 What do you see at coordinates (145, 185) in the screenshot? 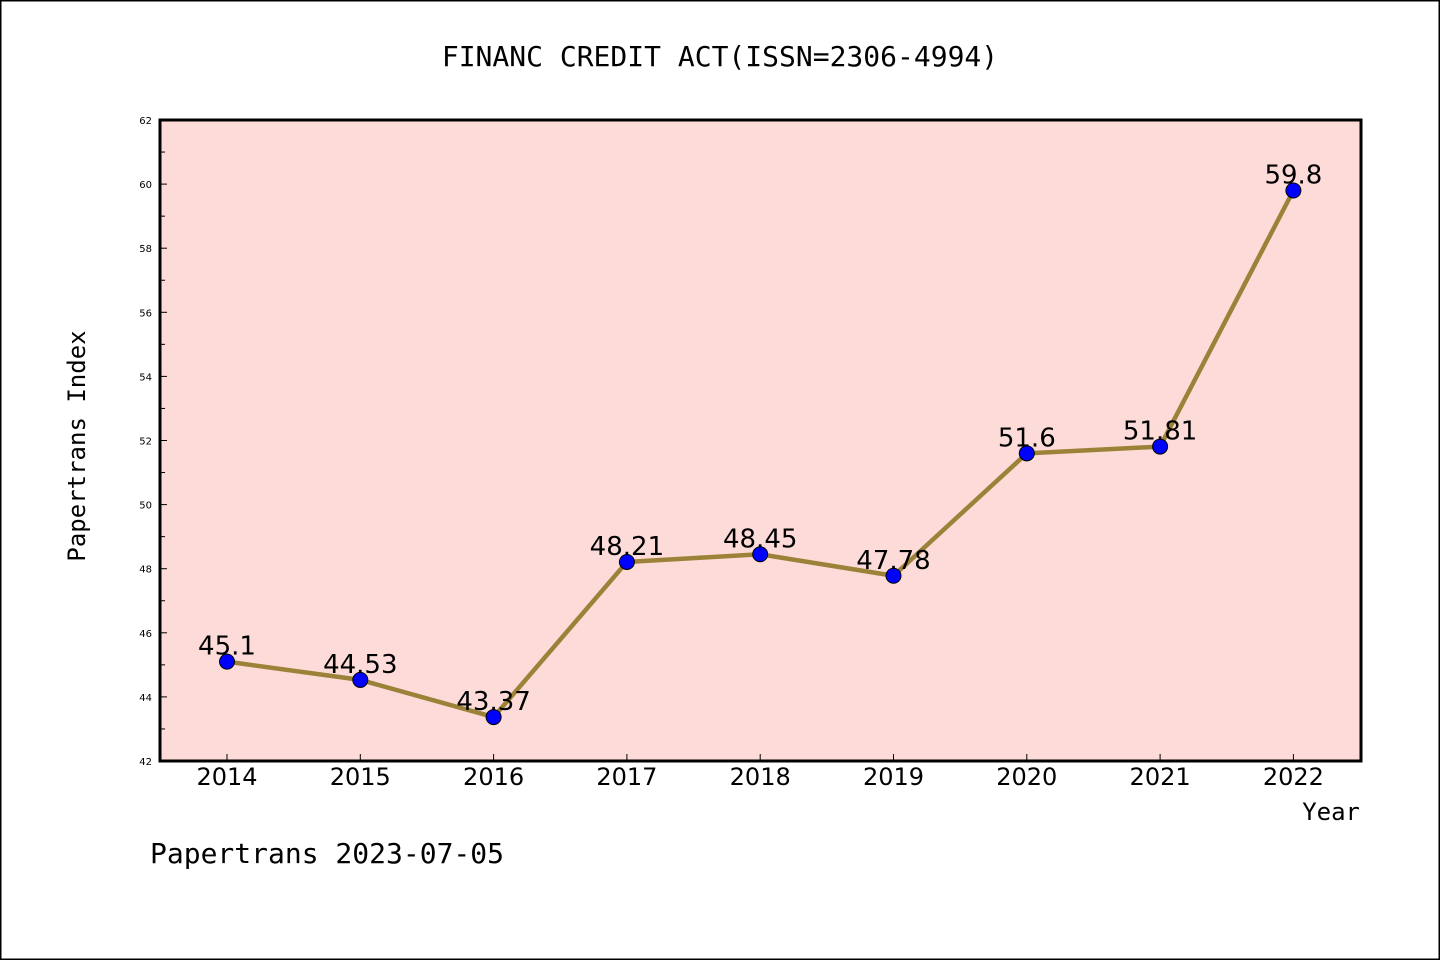
I see `y-tick-label: 60` at bounding box center [145, 185].